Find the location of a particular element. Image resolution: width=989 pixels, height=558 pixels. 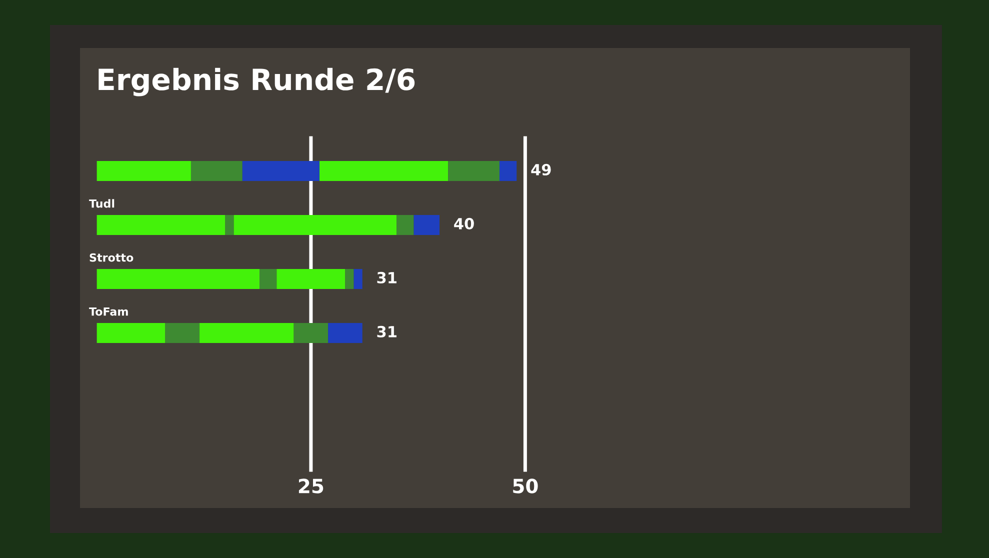

y-tick-label: Tudl is located at coordinates (101, 203).